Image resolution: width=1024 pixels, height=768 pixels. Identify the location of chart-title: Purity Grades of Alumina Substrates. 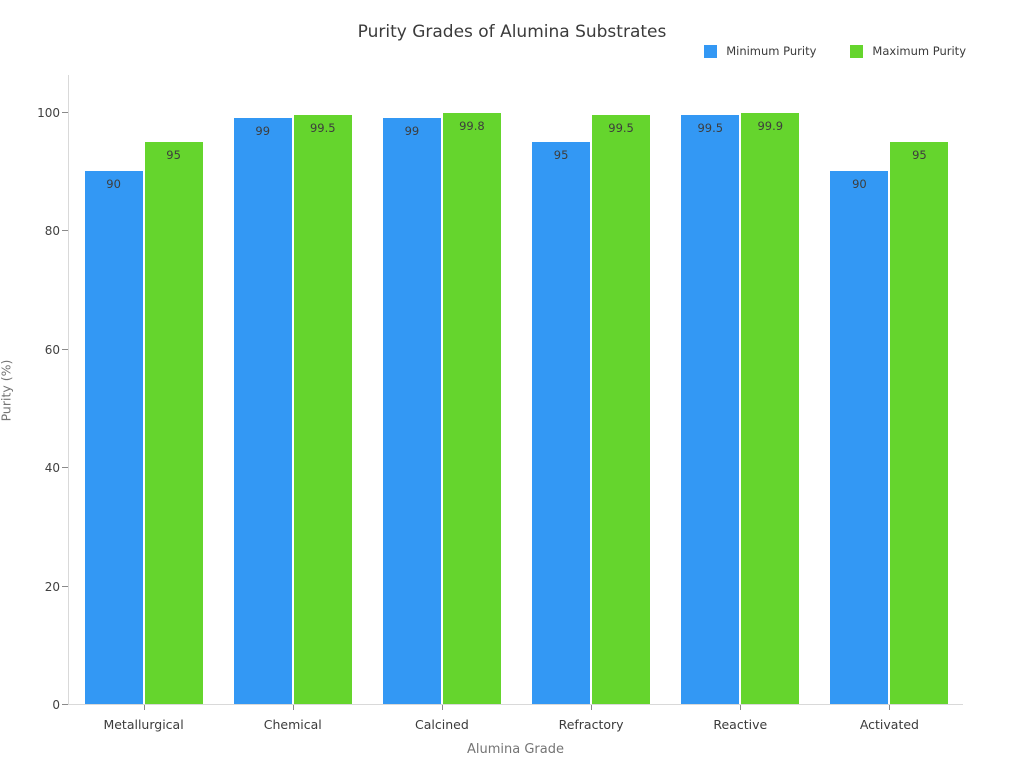
(512, 32).